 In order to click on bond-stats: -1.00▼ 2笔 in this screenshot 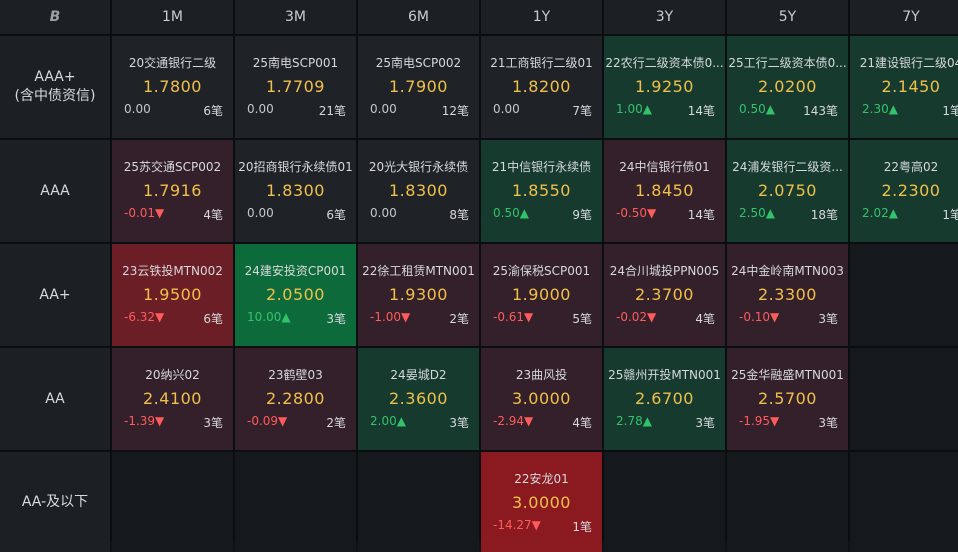, I will do `click(419, 318)`.